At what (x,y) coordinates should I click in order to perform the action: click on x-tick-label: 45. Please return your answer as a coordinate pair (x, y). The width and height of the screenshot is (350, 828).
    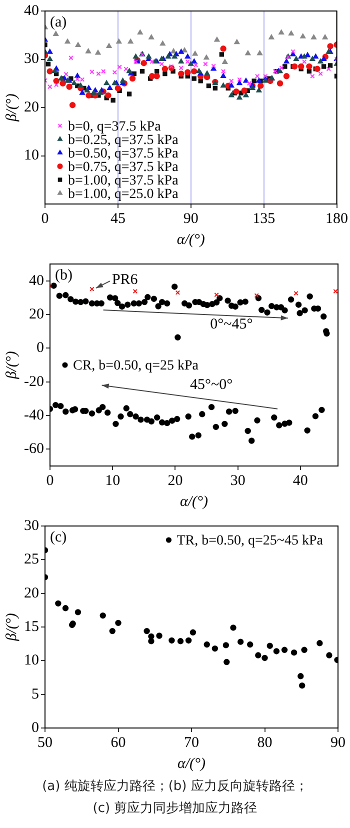
    Looking at the image, I should click on (118, 218).